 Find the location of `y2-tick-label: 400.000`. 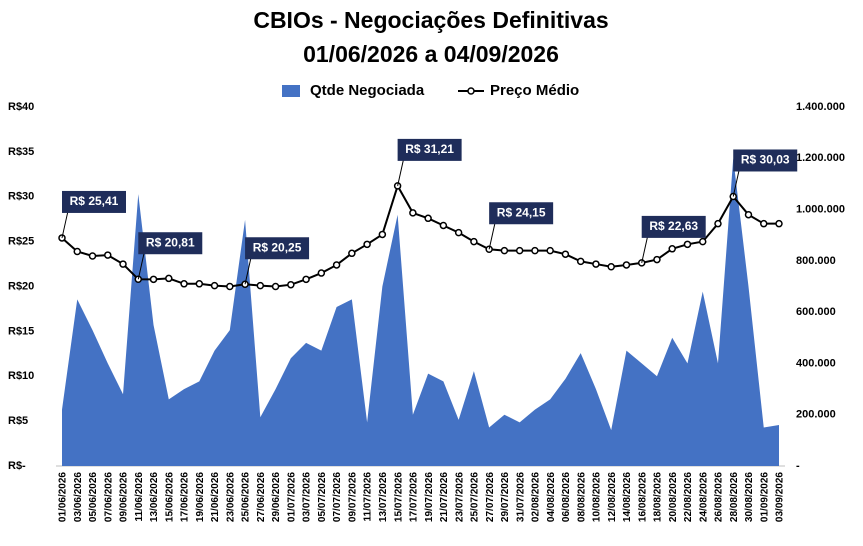

y2-tick-label: 400.000 is located at coordinates (816, 363).